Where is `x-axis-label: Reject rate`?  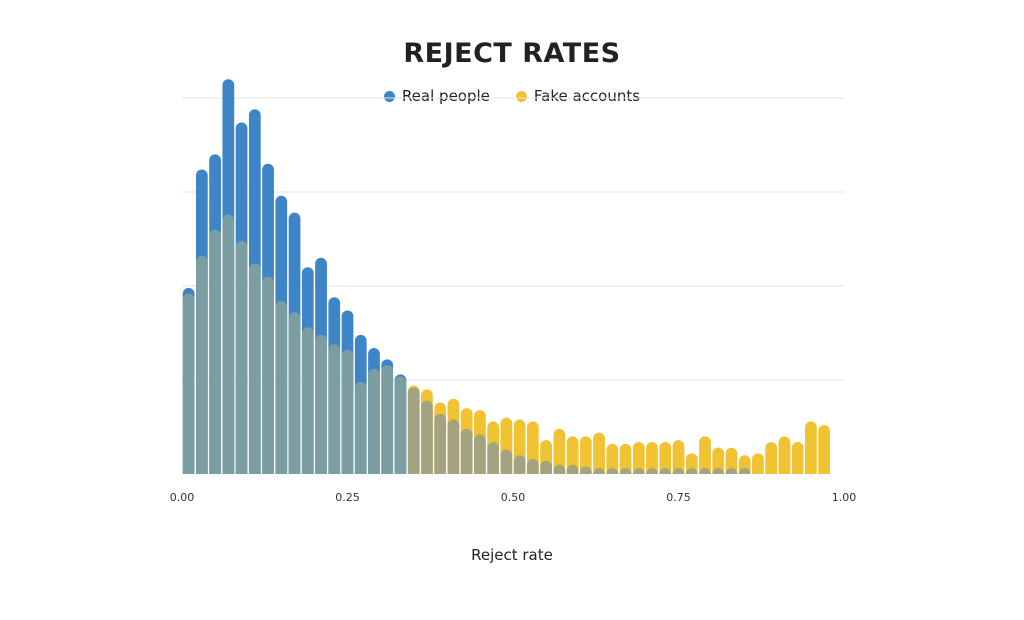
x-axis-label: Reject rate is located at coordinates (512, 555).